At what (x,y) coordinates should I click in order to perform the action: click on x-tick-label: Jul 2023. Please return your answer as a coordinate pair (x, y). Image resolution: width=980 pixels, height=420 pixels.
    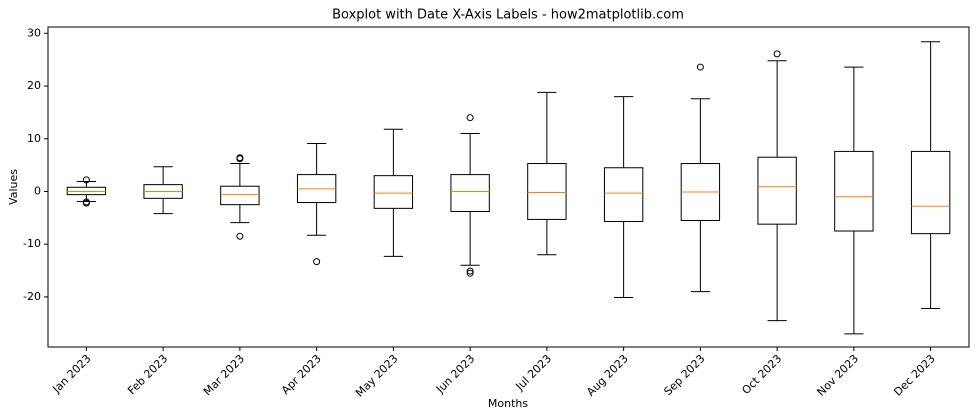
    Looking at the image, I should click on (534, 373).